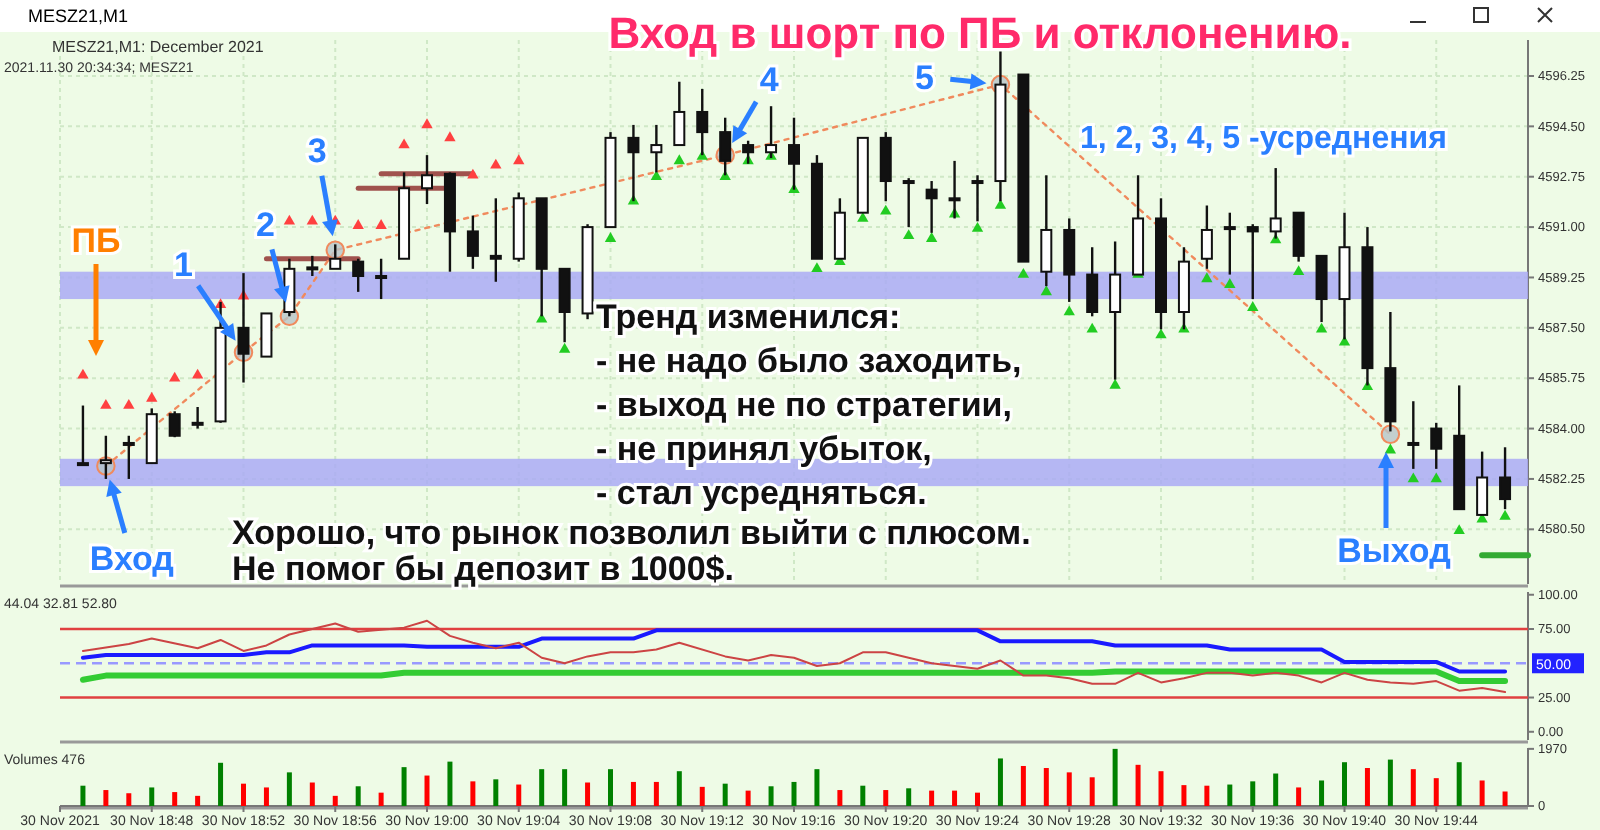  What do you see at coordinates (78, 16) in the screenshot?
I see `text: MESZ21,M1` at bounding box center [78, 16].